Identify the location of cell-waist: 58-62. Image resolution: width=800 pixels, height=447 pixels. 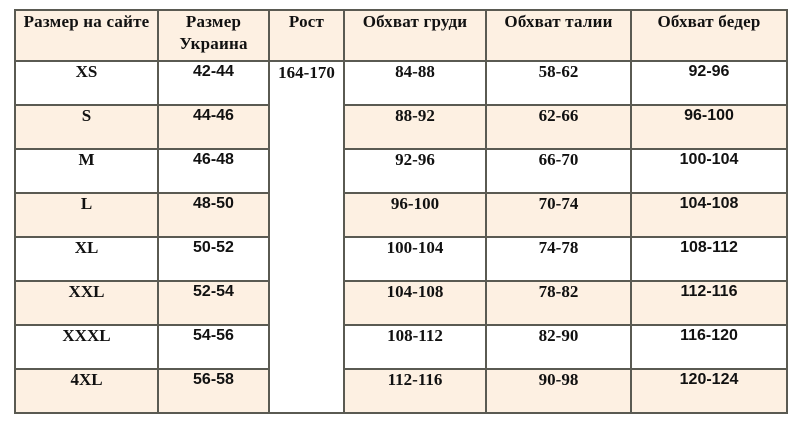
(558, 83).